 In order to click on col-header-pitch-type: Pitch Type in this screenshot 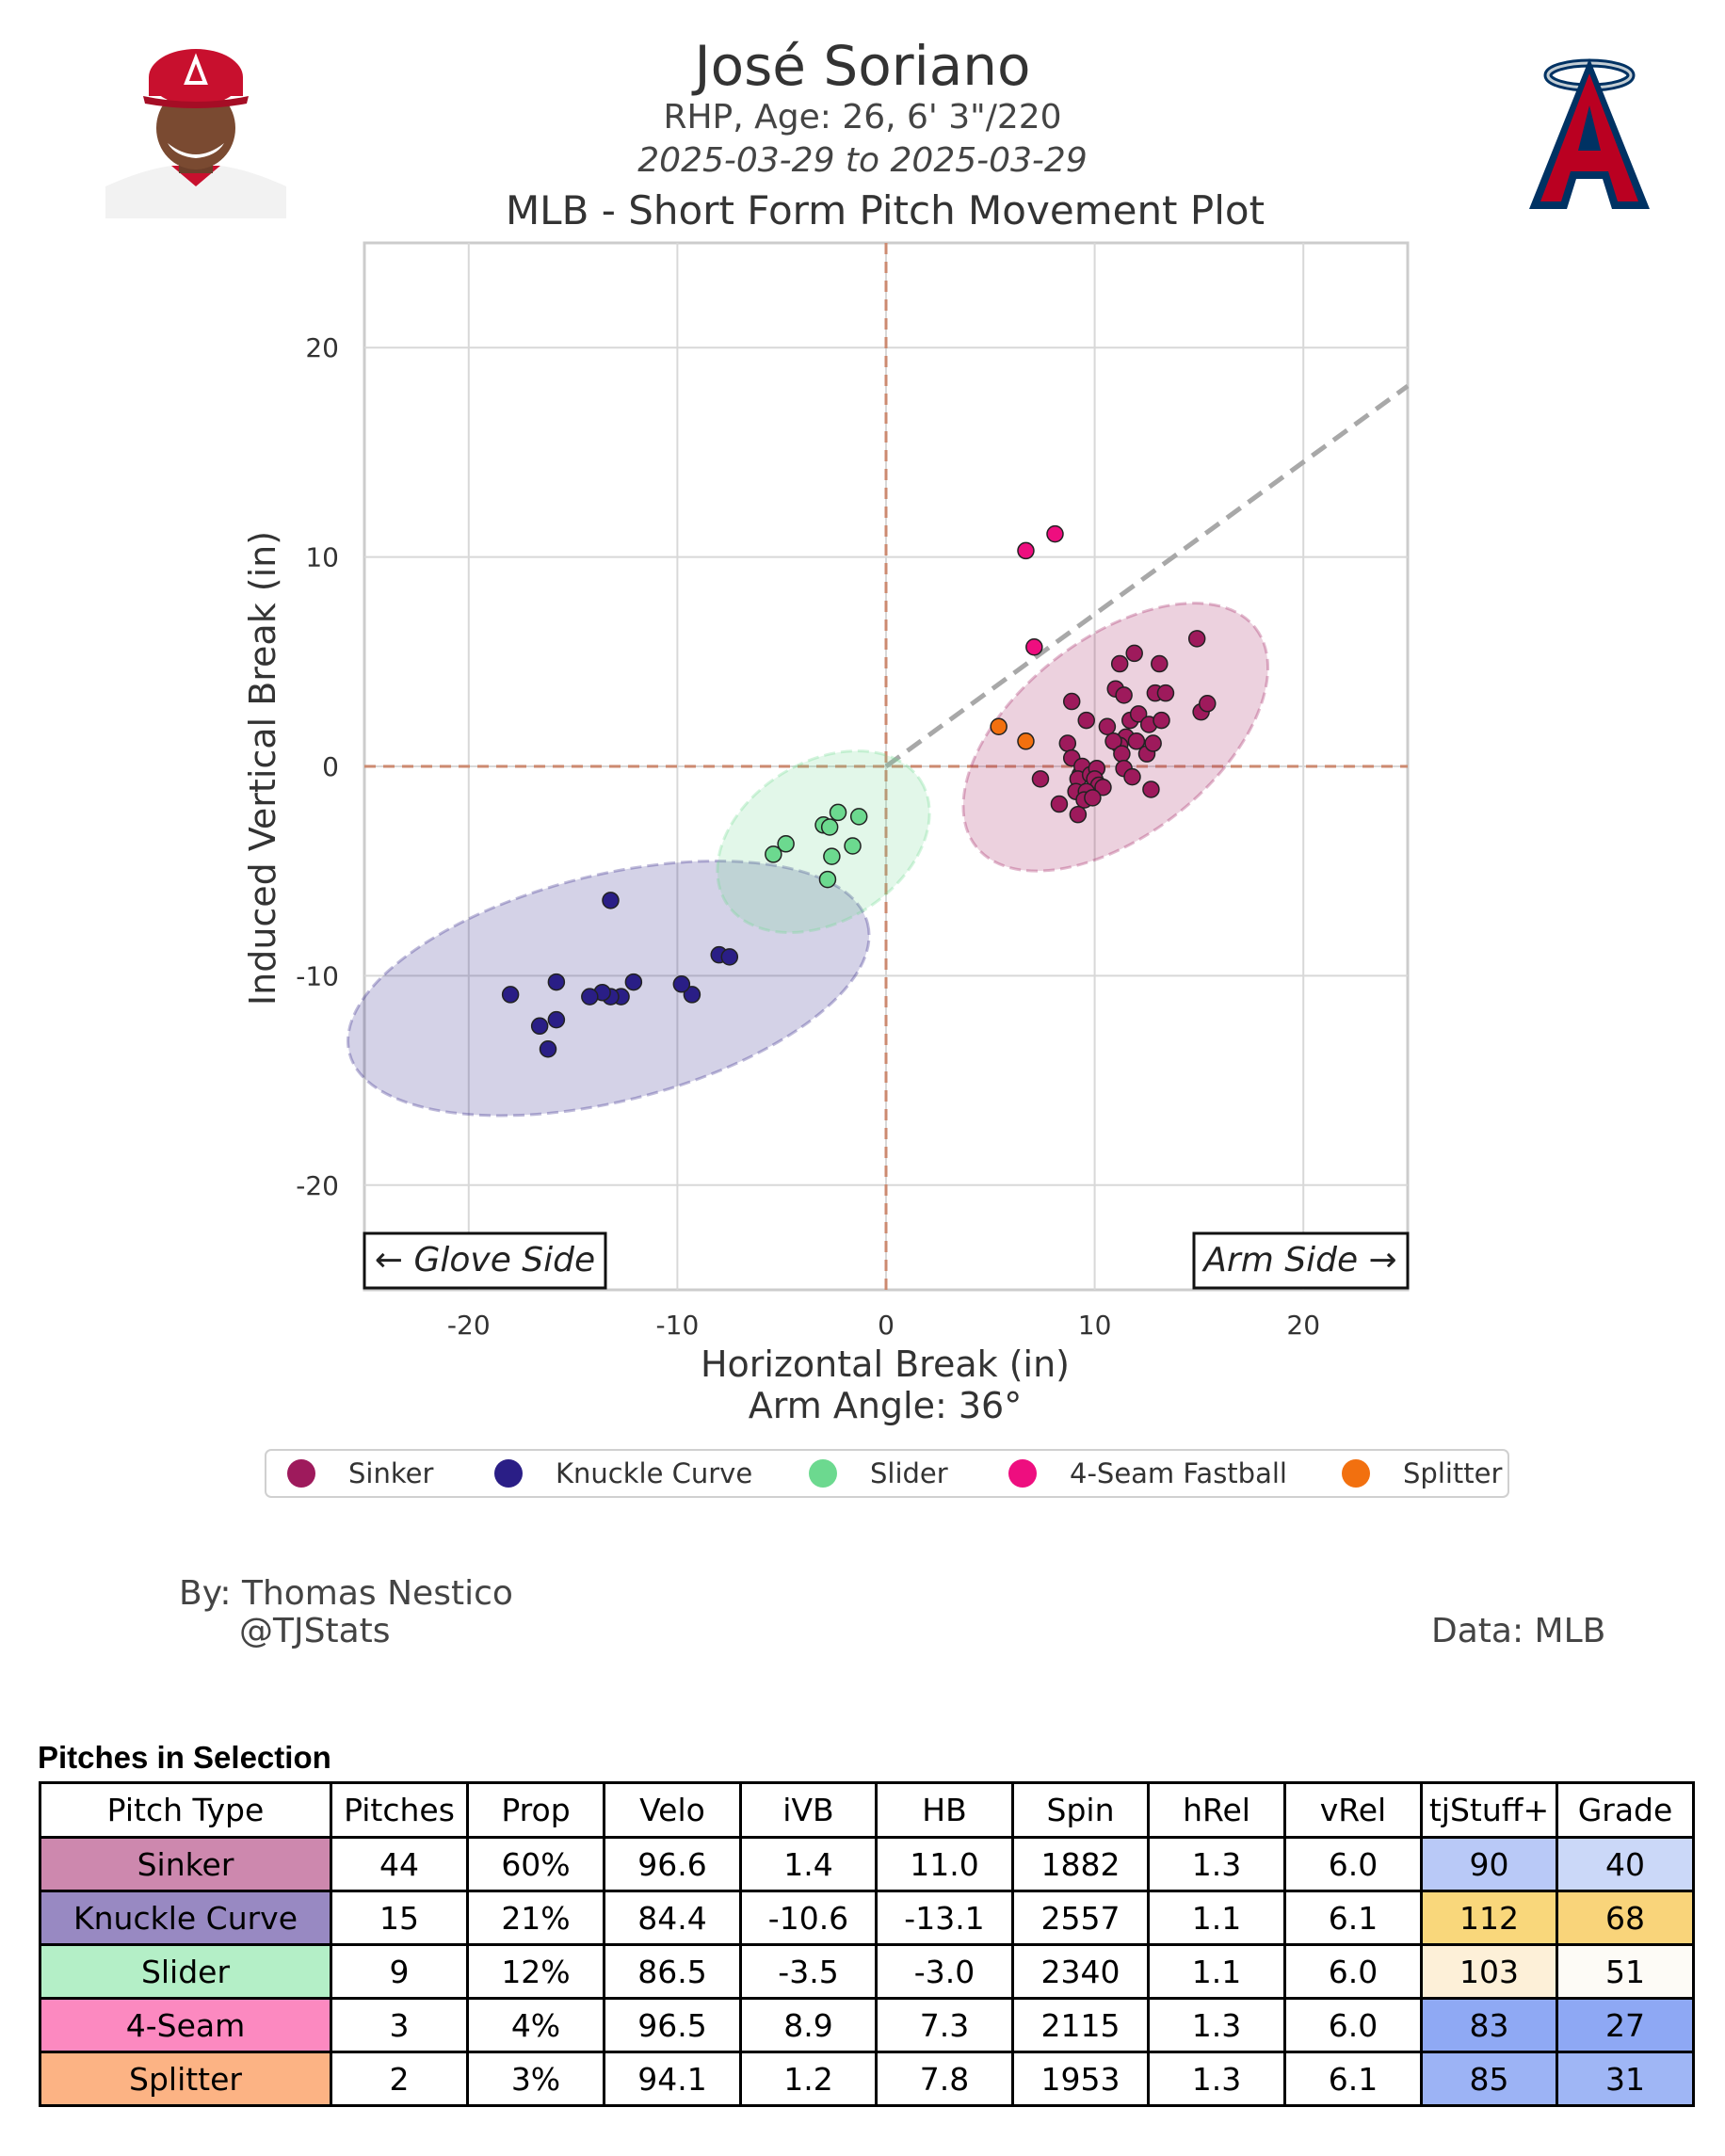, I will do `click(185, 1810)`.